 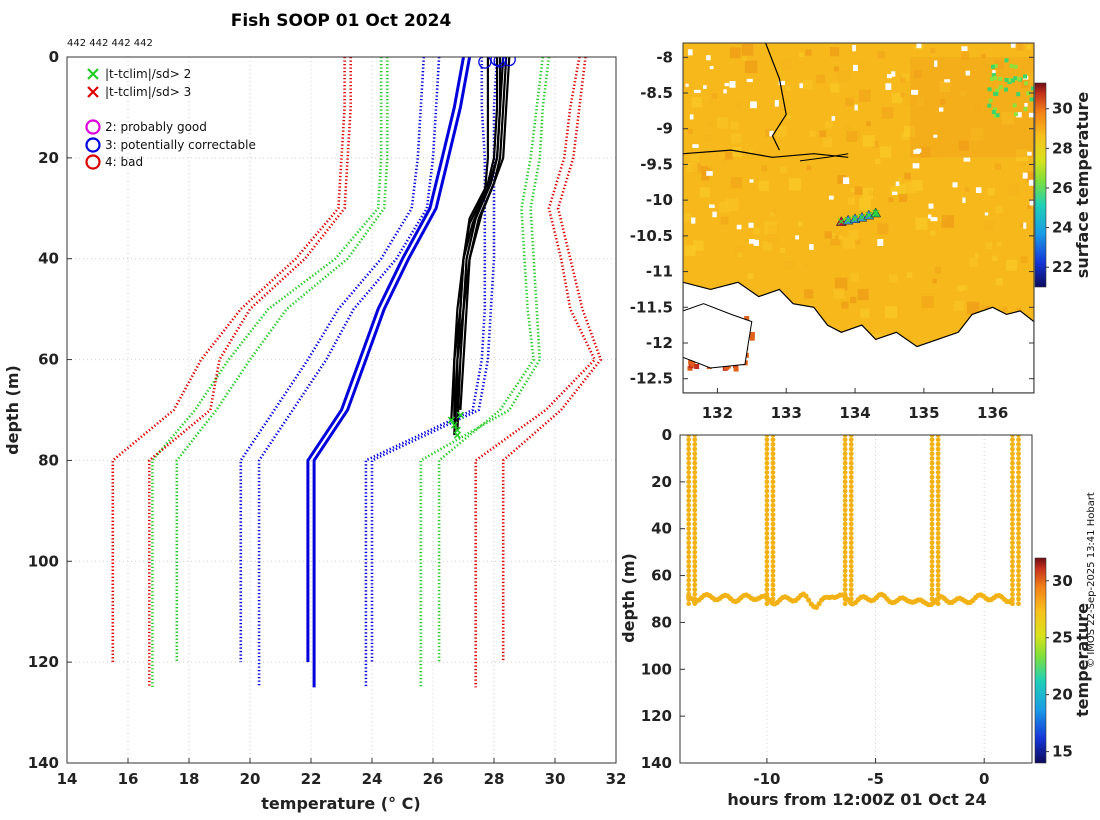 What do you see at coordinates (54, 57) in the screenshot?
I see `left-y-tick-label: 0` at bounding box center [54, 57].